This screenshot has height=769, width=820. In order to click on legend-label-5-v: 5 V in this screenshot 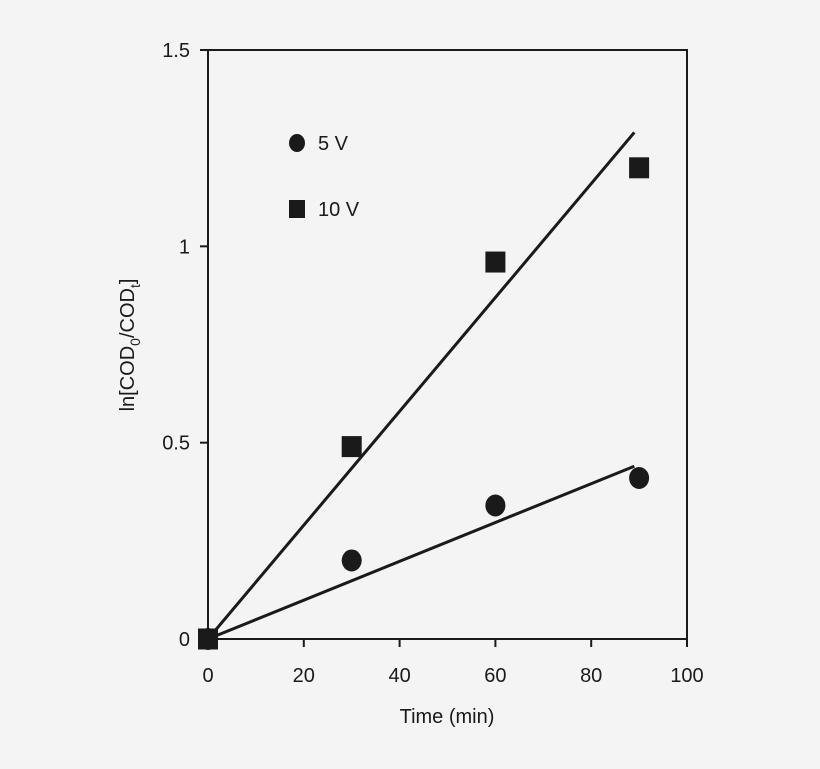, I will do `click(333, 144)`.